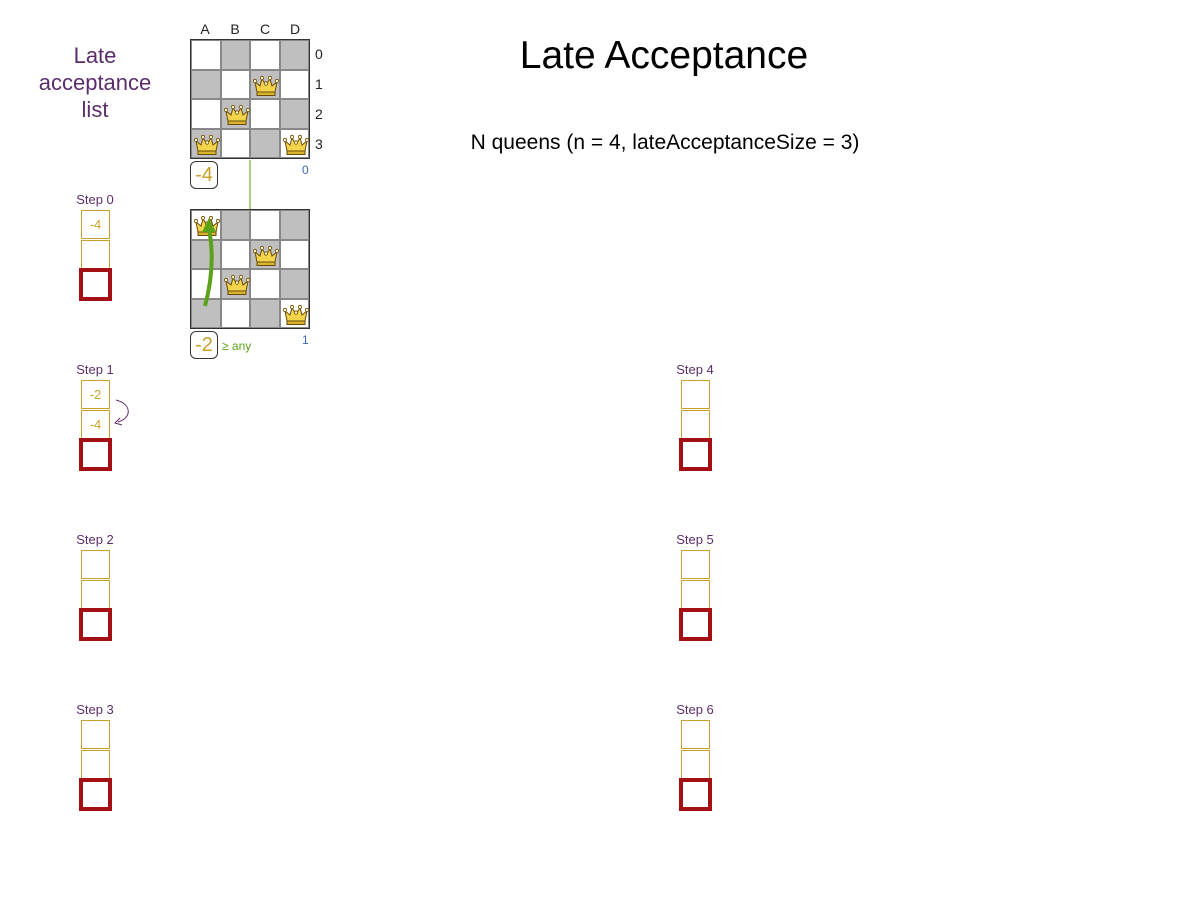 The image size is (1200, 900). Describe the element at coordinates (319, 54) in the screenshot. I see `row-label-0: 0` at that location.